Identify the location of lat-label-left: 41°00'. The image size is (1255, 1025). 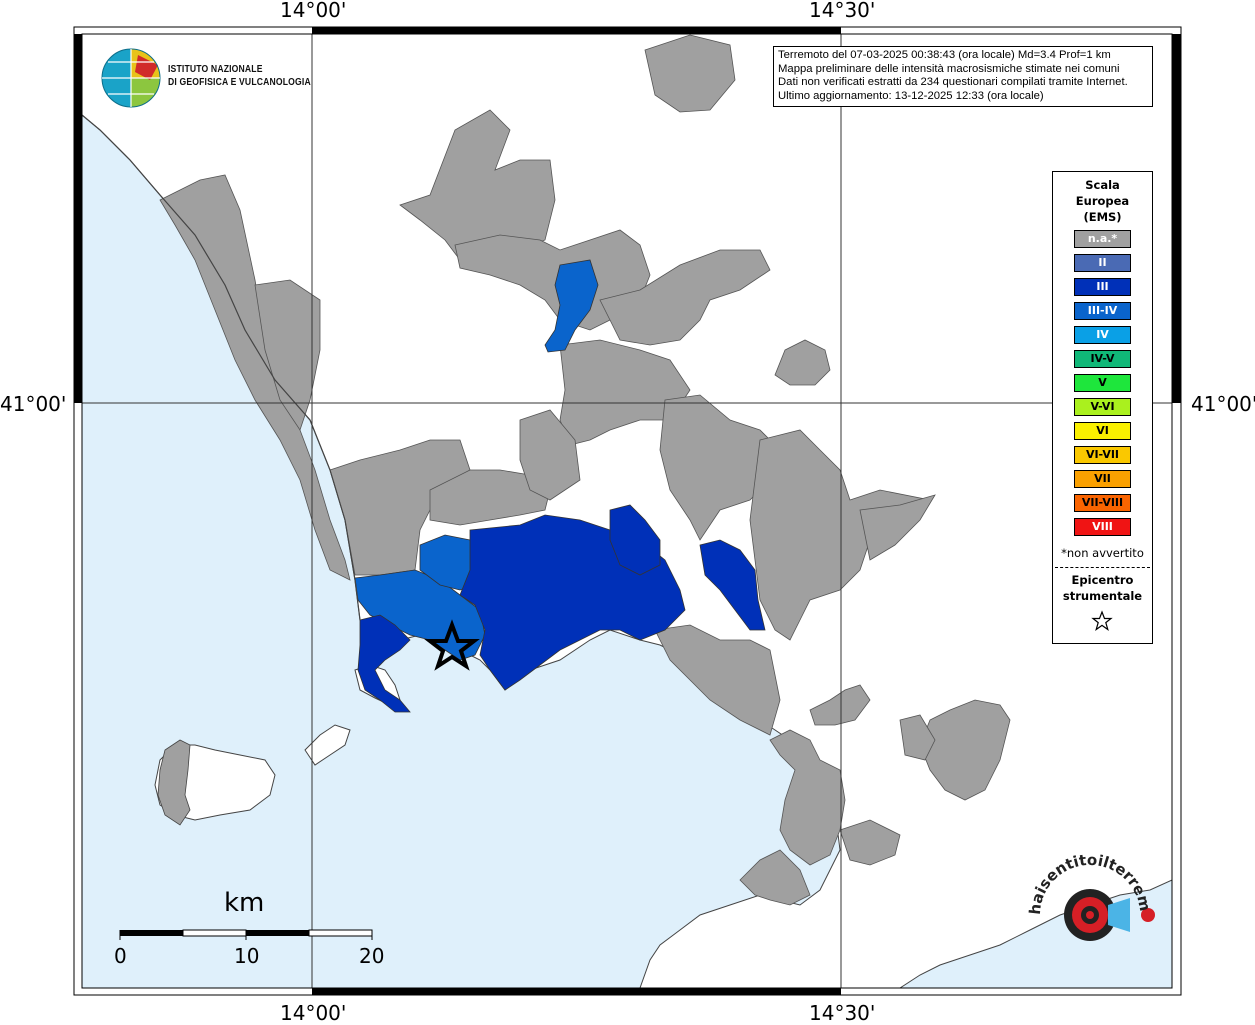
(33, 404).